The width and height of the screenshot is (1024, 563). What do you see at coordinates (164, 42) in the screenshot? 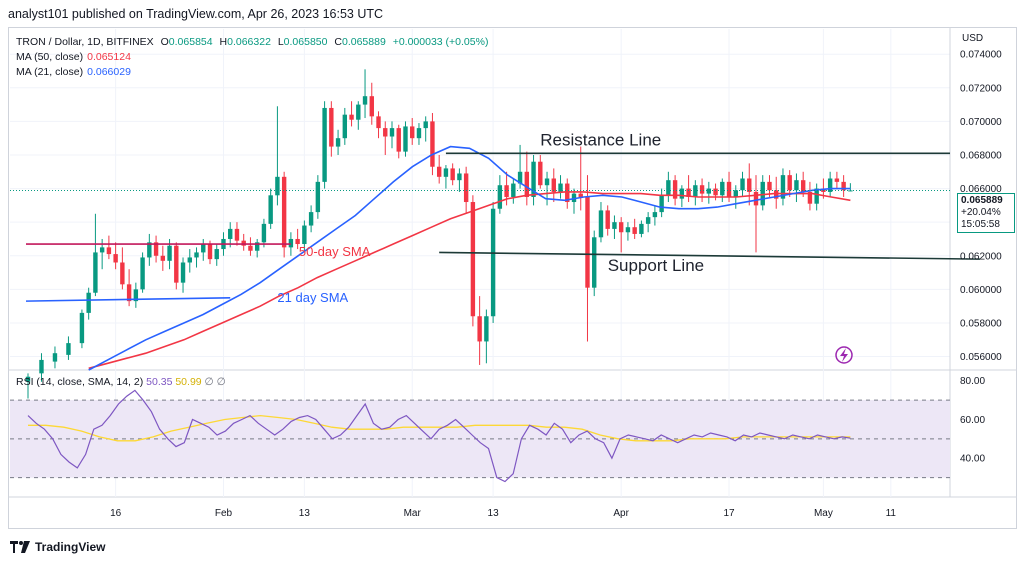
I see `legend-o-label: O` at bounding box center [164, 42].